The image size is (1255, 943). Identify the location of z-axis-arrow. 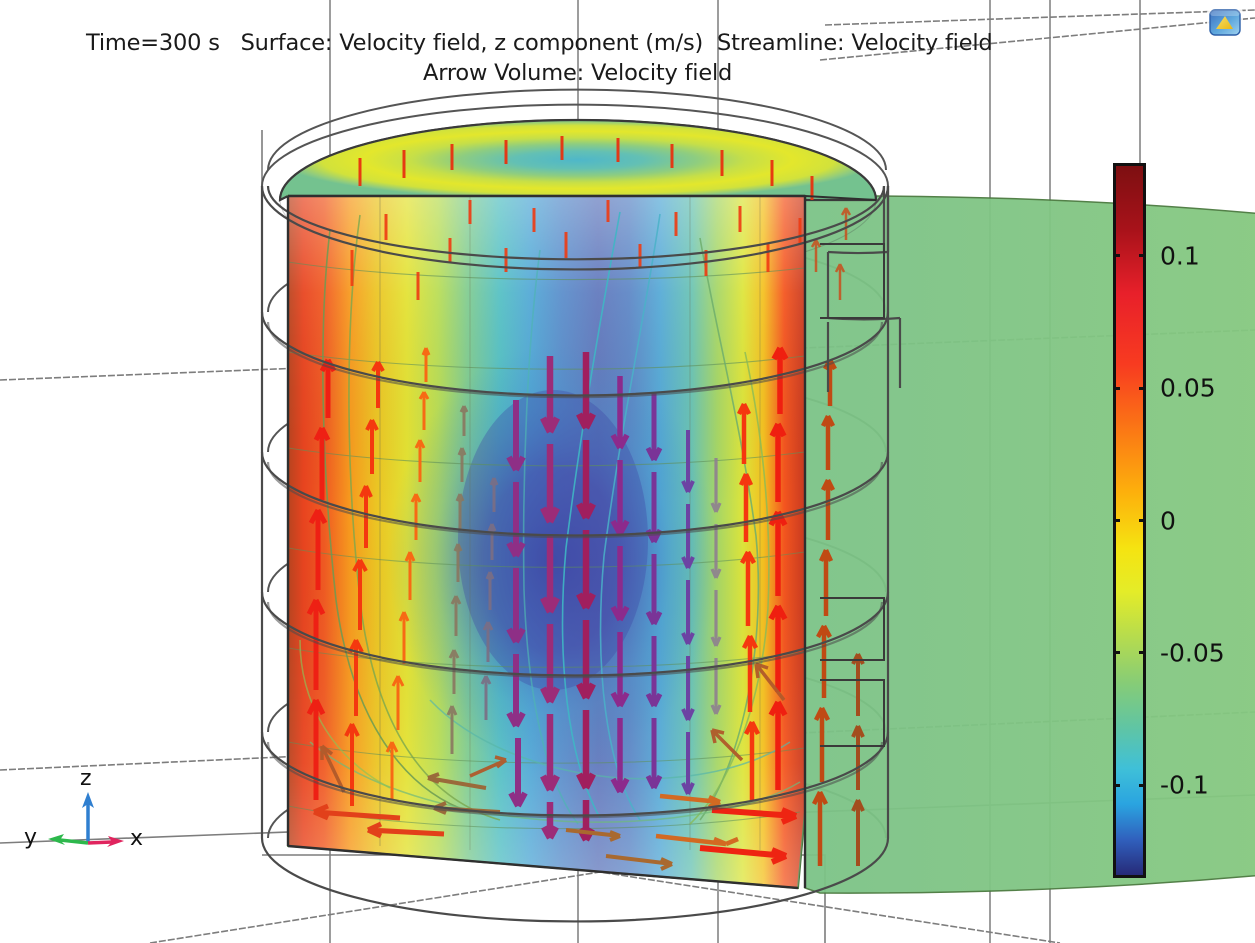
(88, 817).